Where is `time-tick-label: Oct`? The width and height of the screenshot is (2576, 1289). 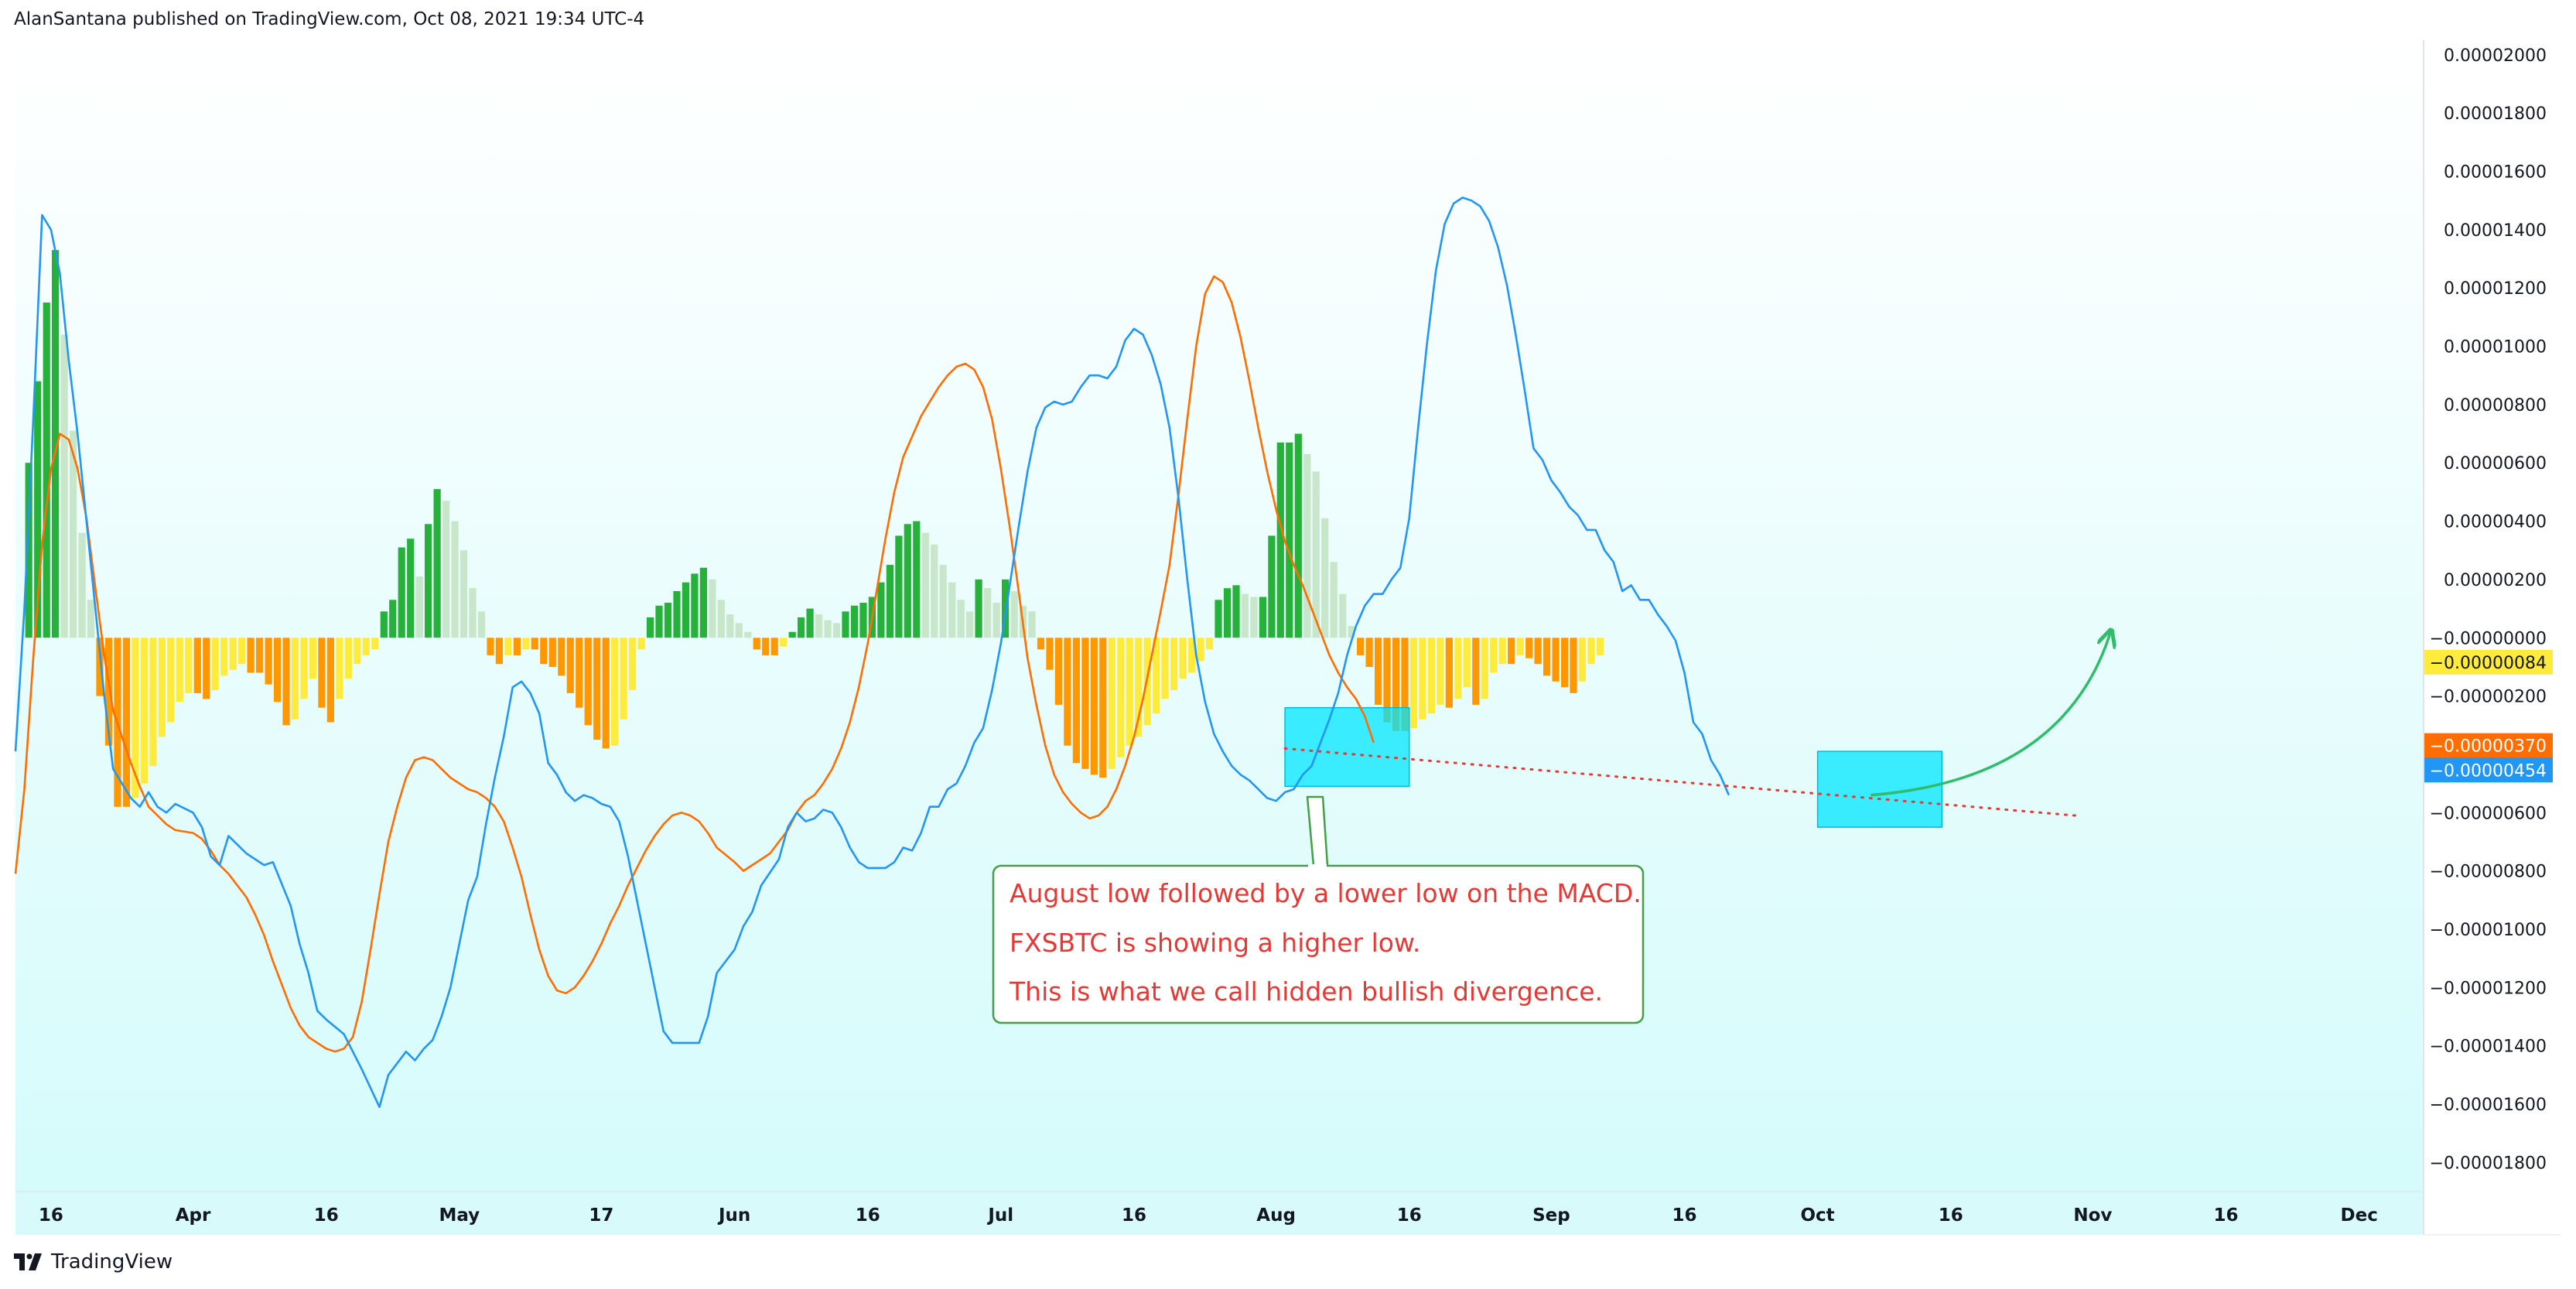 time-tick-label: Oct is located at coordinates (1818, 1215).